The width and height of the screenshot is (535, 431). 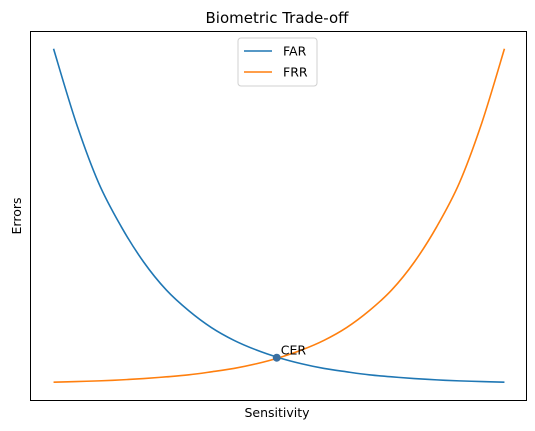 What do you see at coordinates (295, 51) in the screenshot?
I see `legend-label-far: FAR` at bounding box center [295, 51].